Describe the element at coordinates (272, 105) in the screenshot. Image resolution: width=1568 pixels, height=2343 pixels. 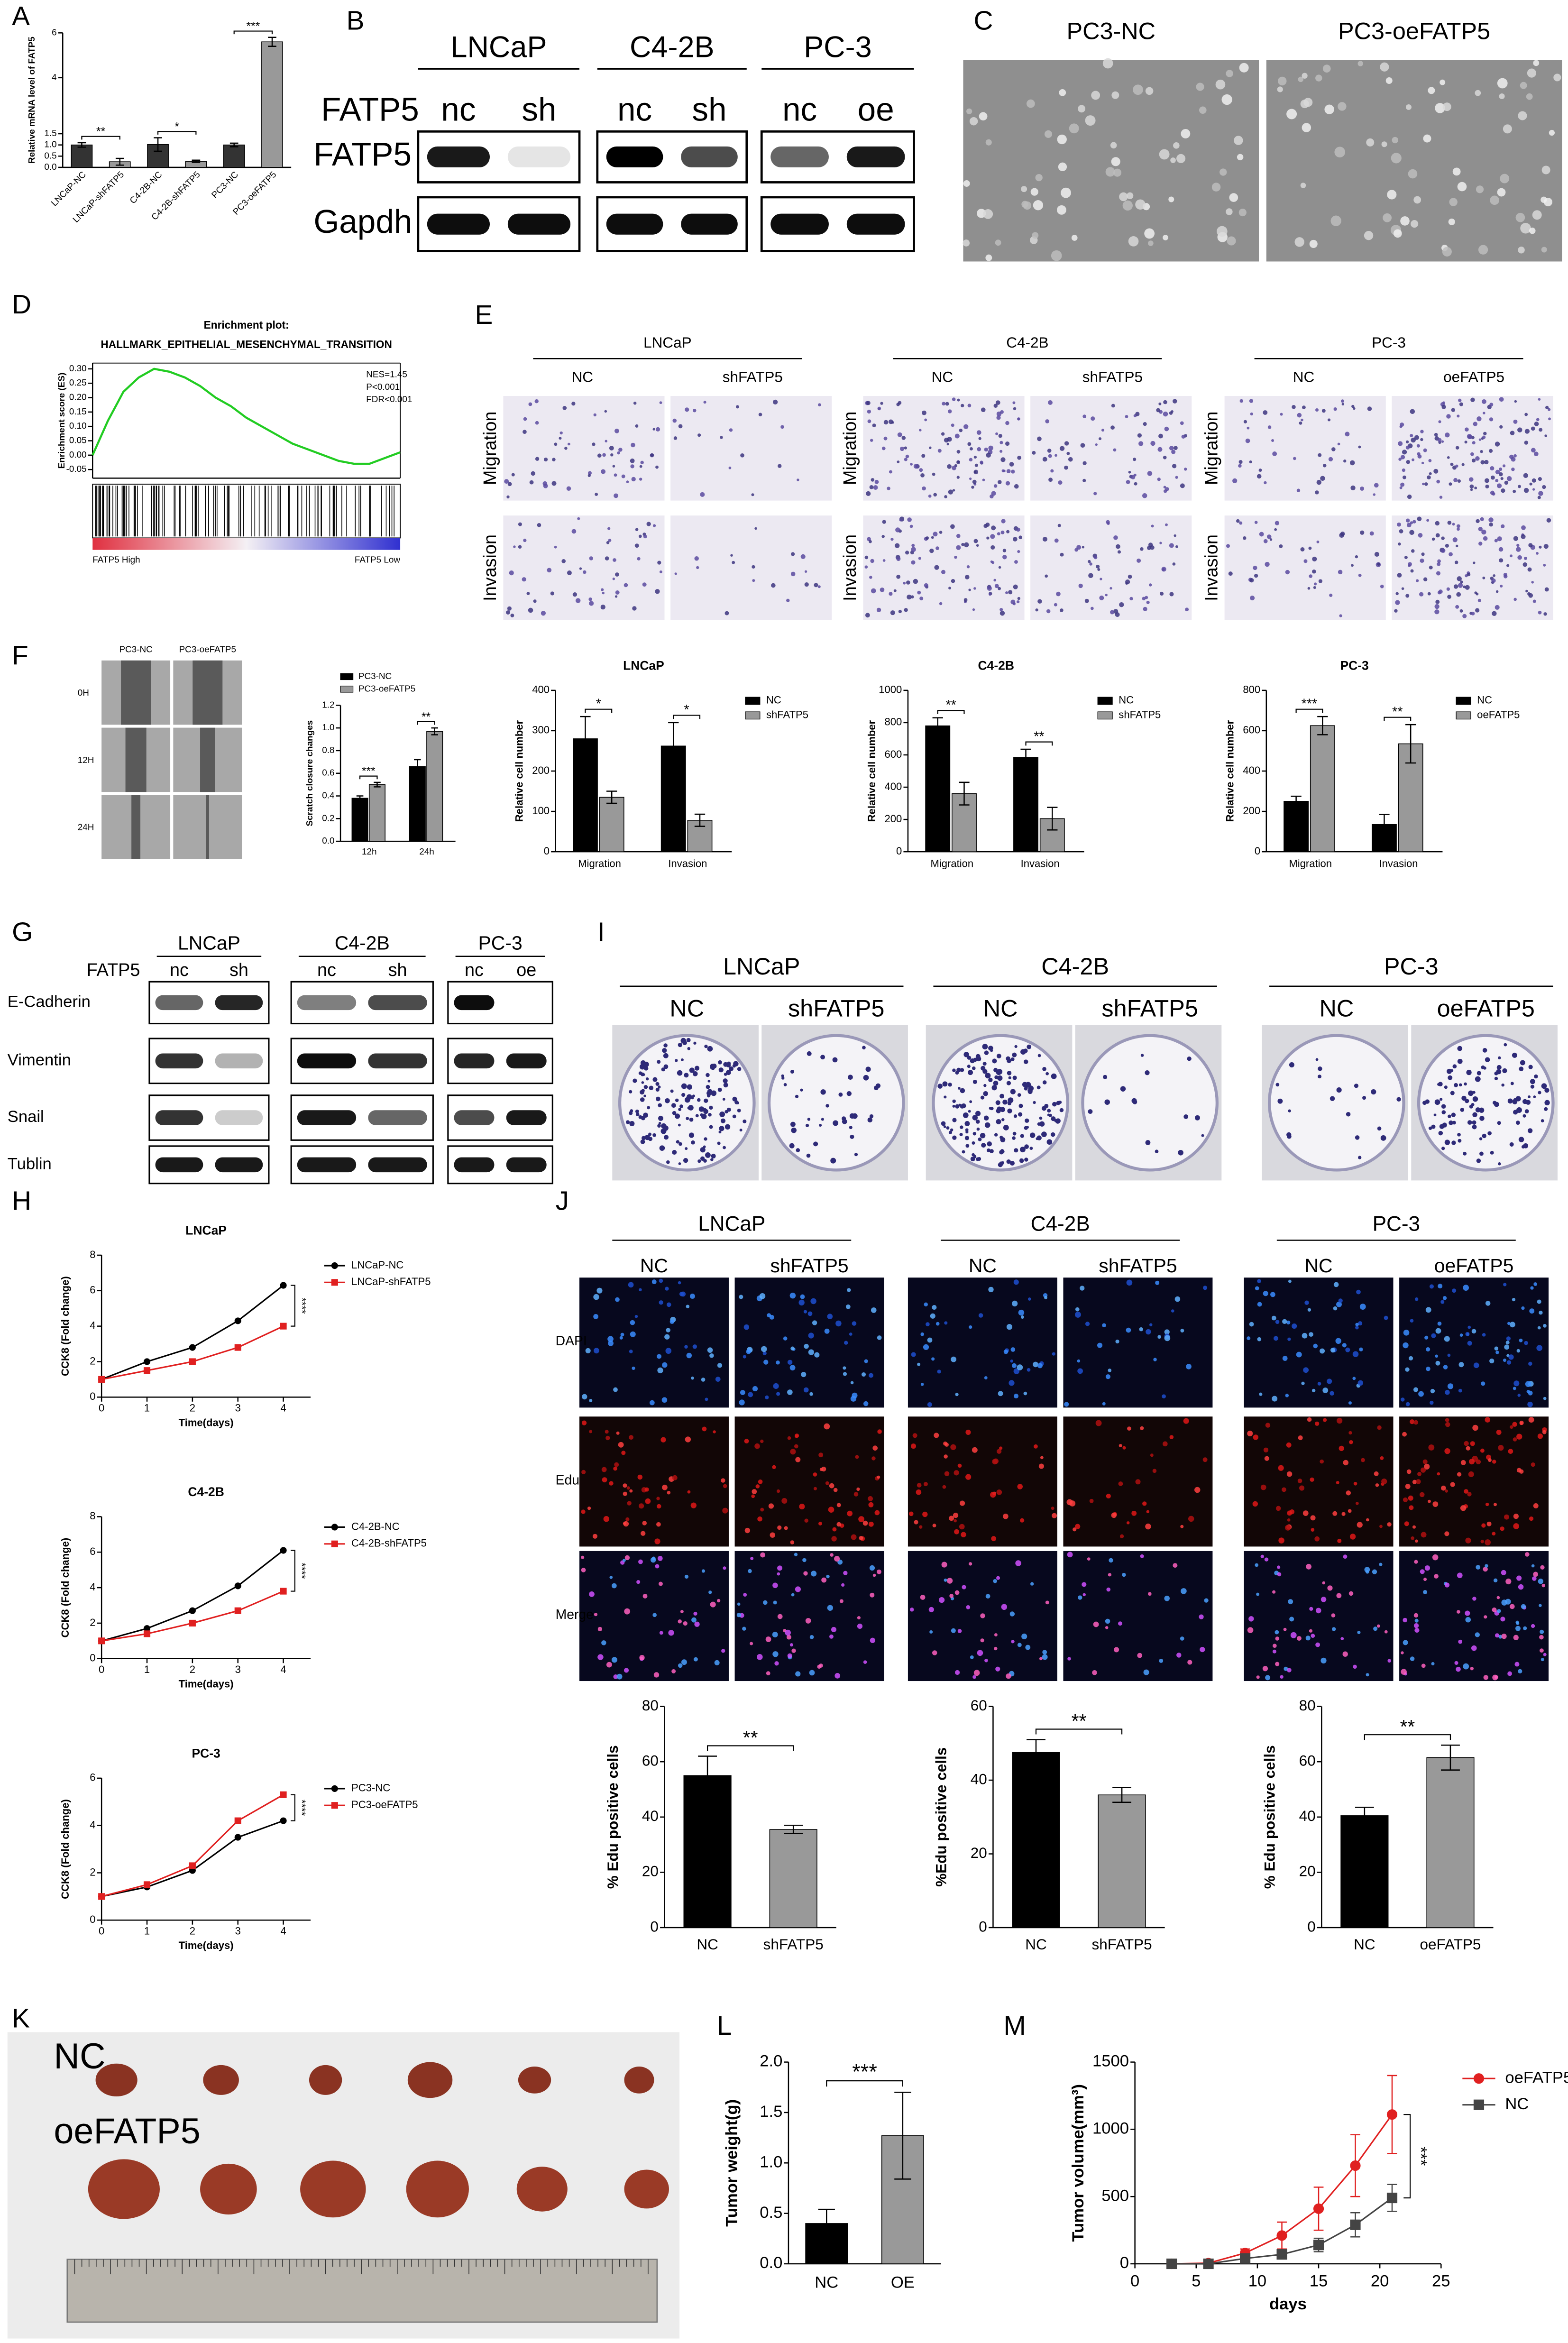
I see `bar` at that location.